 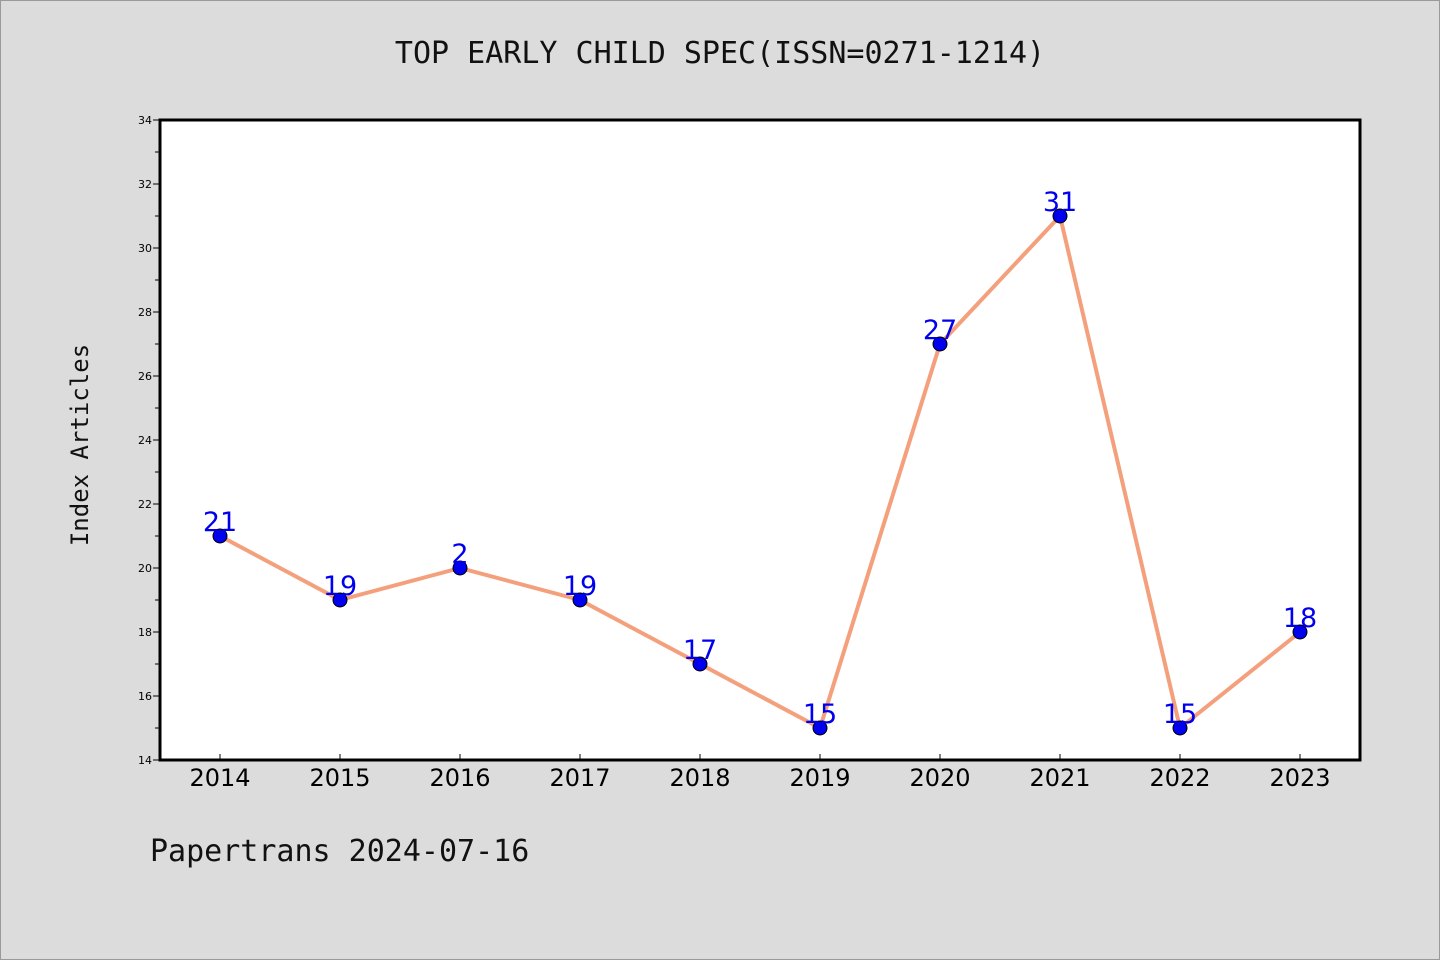 What do you see at coordinates (760, 773) in the screenshot?
I see `x-axis: 2014 2015 2016 2017 2018 2019 2020 2021 2022 2023` at bounding box center [760, 773].